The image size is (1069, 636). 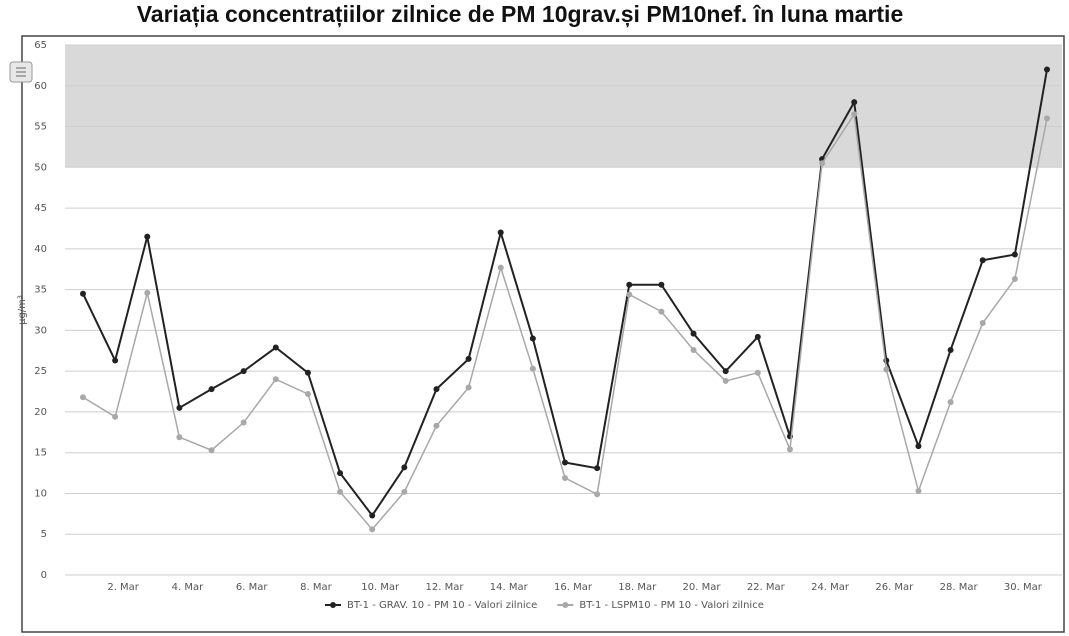 I want to click on x-tick-label: 2. Mar, so click(x=123, y=587).